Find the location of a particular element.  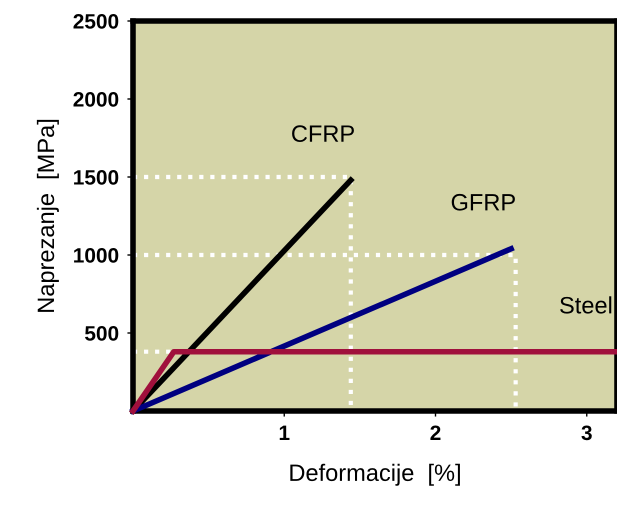

x-tick-label: 2 is located at coordinates (435, 432).